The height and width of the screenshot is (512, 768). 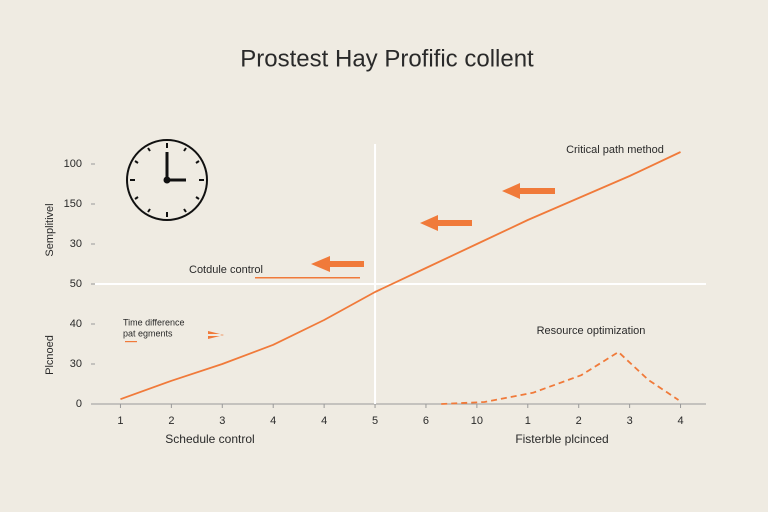 What do you see at coordinates (615, 150) in the screenshot?
I see `annotation: Critical path method` at bounding box center [615, 150].